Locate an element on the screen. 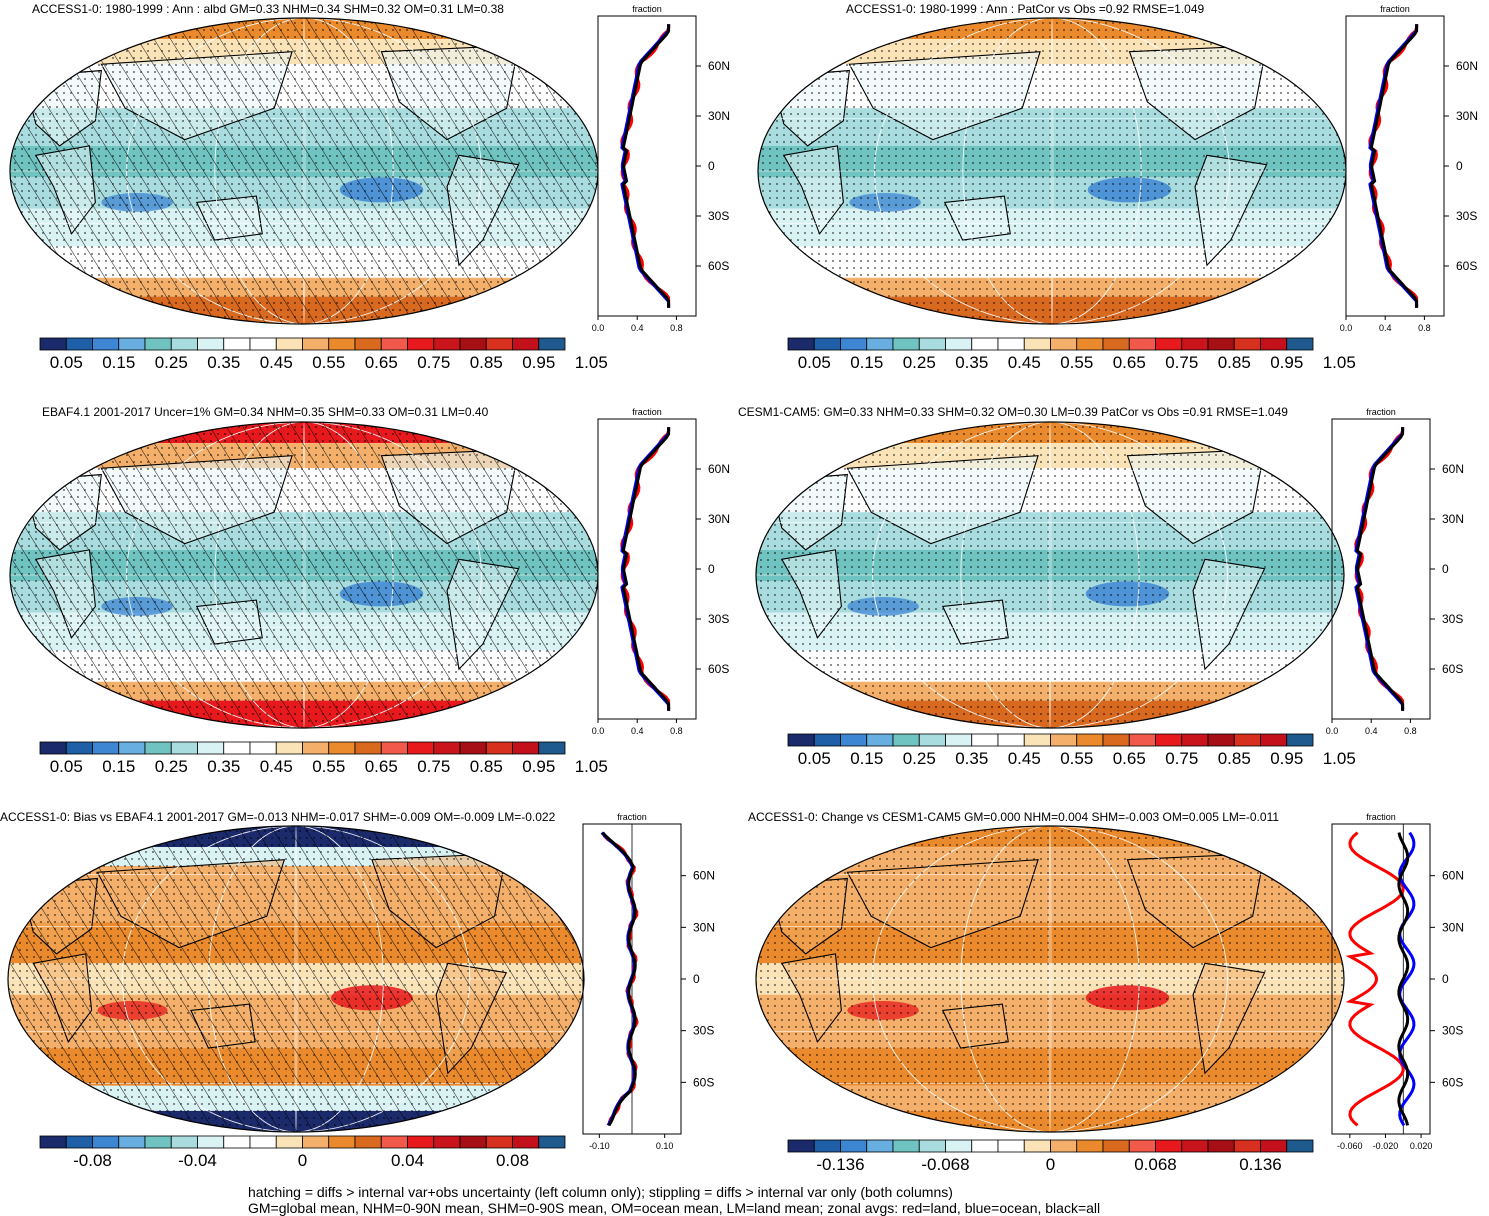 The image size is (1489, 1216). hatch-overlay is located at coordinates (304, 575).